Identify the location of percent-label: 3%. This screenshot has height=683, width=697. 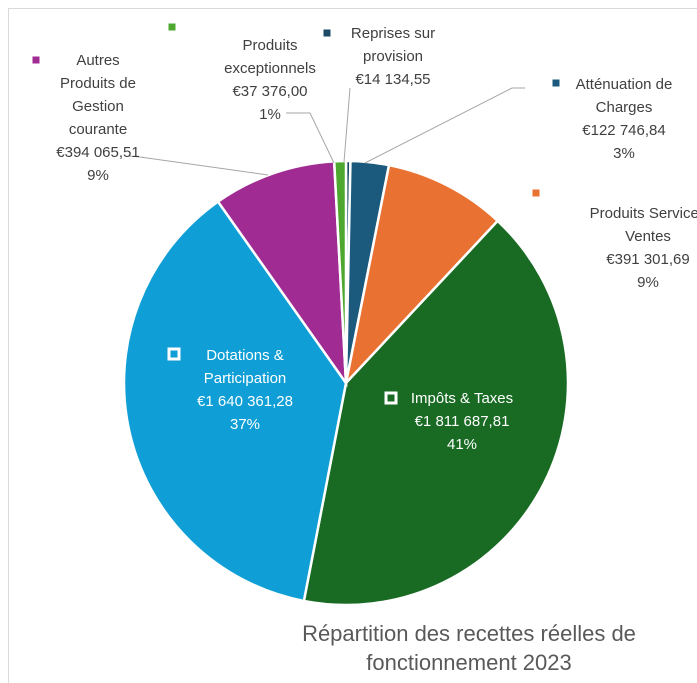
(624, 153).